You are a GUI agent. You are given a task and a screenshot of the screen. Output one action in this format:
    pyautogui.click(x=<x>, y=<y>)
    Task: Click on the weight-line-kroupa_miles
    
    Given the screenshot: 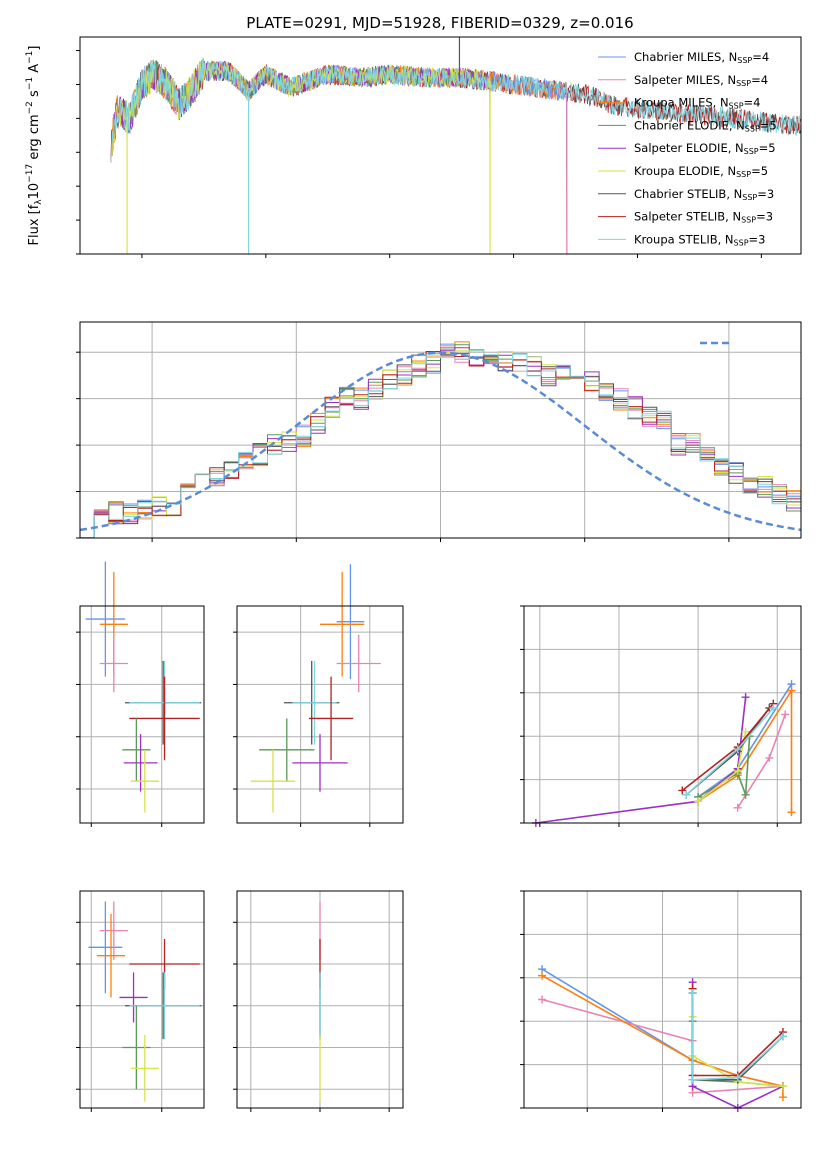 What is the action you would take?
    pyautogui.click(x=745, y=750)
    